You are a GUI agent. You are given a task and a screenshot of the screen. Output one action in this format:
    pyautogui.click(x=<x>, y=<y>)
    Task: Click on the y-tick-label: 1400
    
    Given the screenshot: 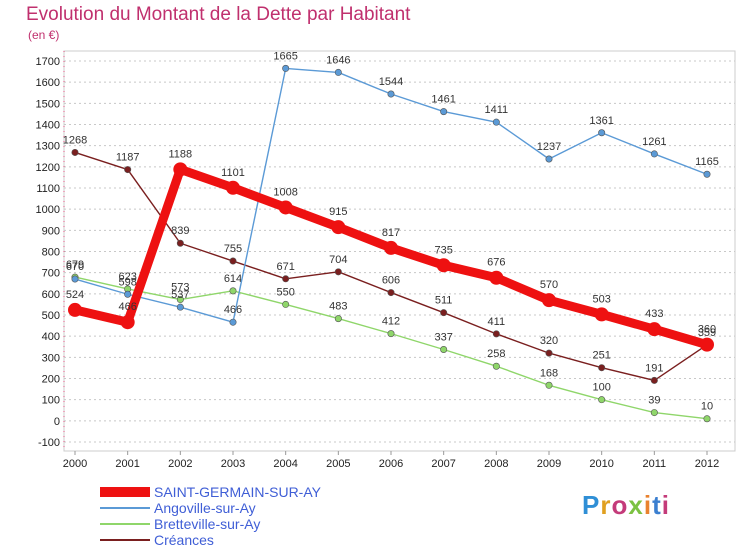 What is the action you would take?
    pyautogui.click(x=48, y=126)
    